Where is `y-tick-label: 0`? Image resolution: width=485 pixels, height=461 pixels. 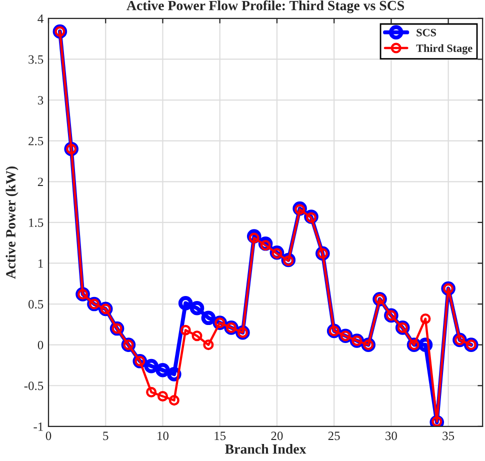 y-tick-label: 0 is located at coordinates (41, 345).